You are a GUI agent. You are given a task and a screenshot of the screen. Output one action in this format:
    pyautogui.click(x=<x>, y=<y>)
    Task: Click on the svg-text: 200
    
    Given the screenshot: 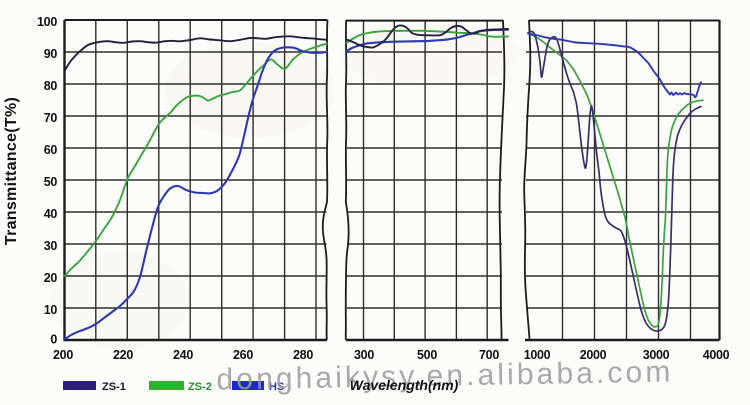 What is the action you would take?
    pyautogui.click(x=63, y=355)
    